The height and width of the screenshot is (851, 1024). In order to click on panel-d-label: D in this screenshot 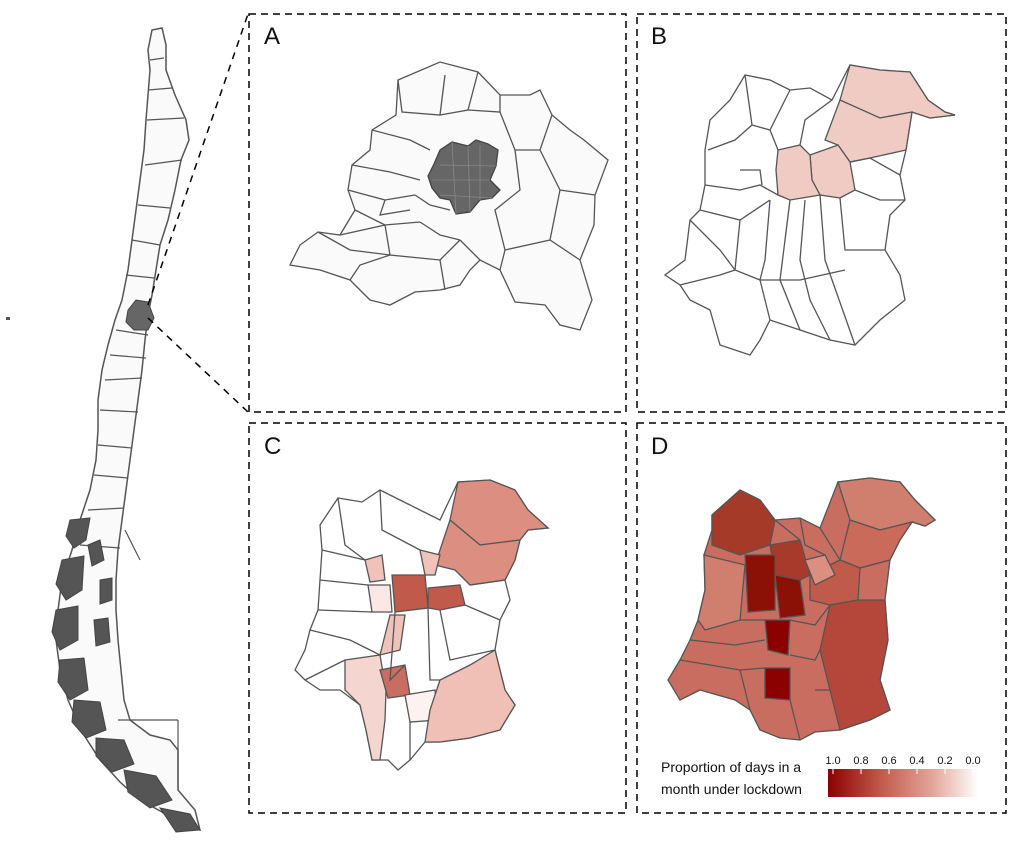, I will do `click(659, 446)`.